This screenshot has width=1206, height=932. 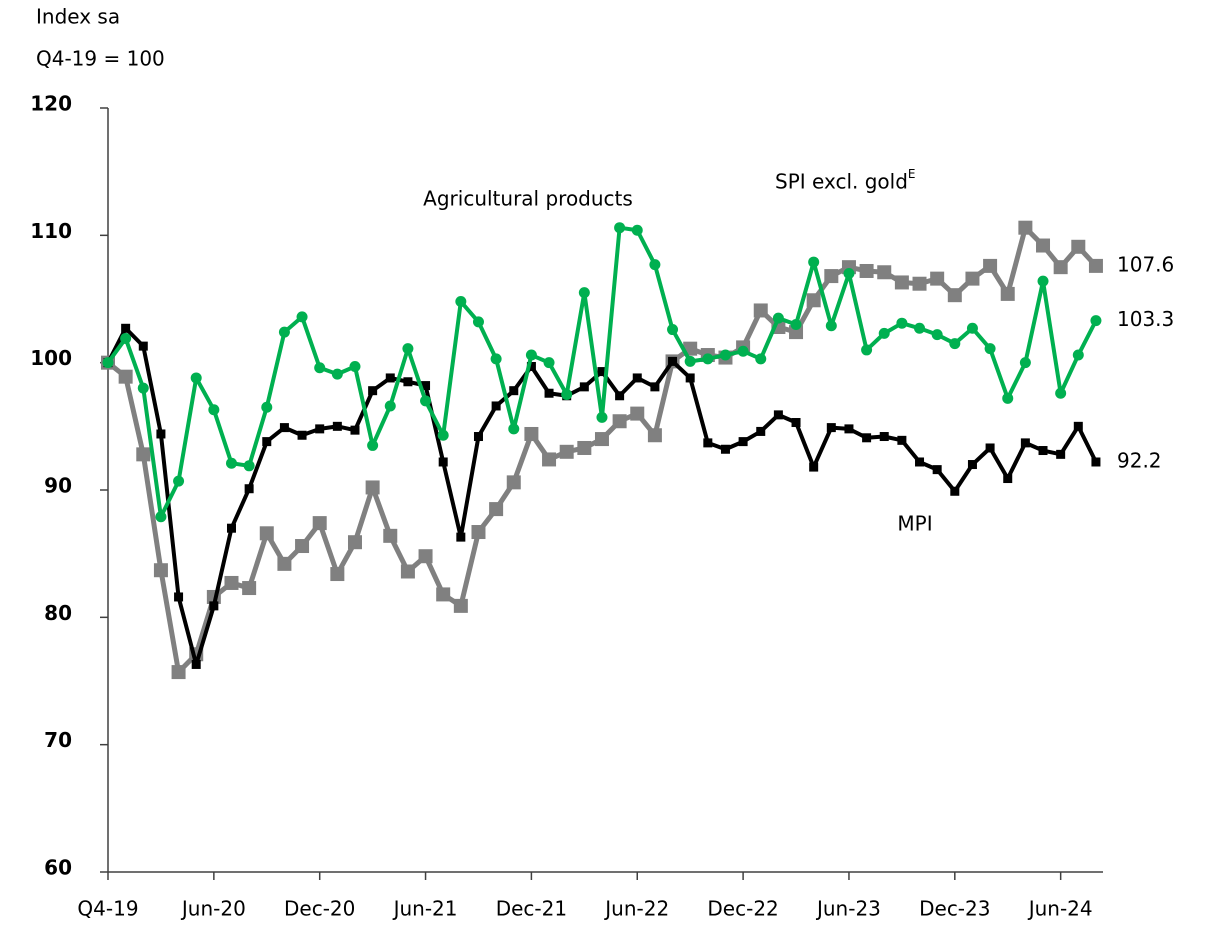 I want to click on end-label: 107.6, so click(x=1145, y=264).